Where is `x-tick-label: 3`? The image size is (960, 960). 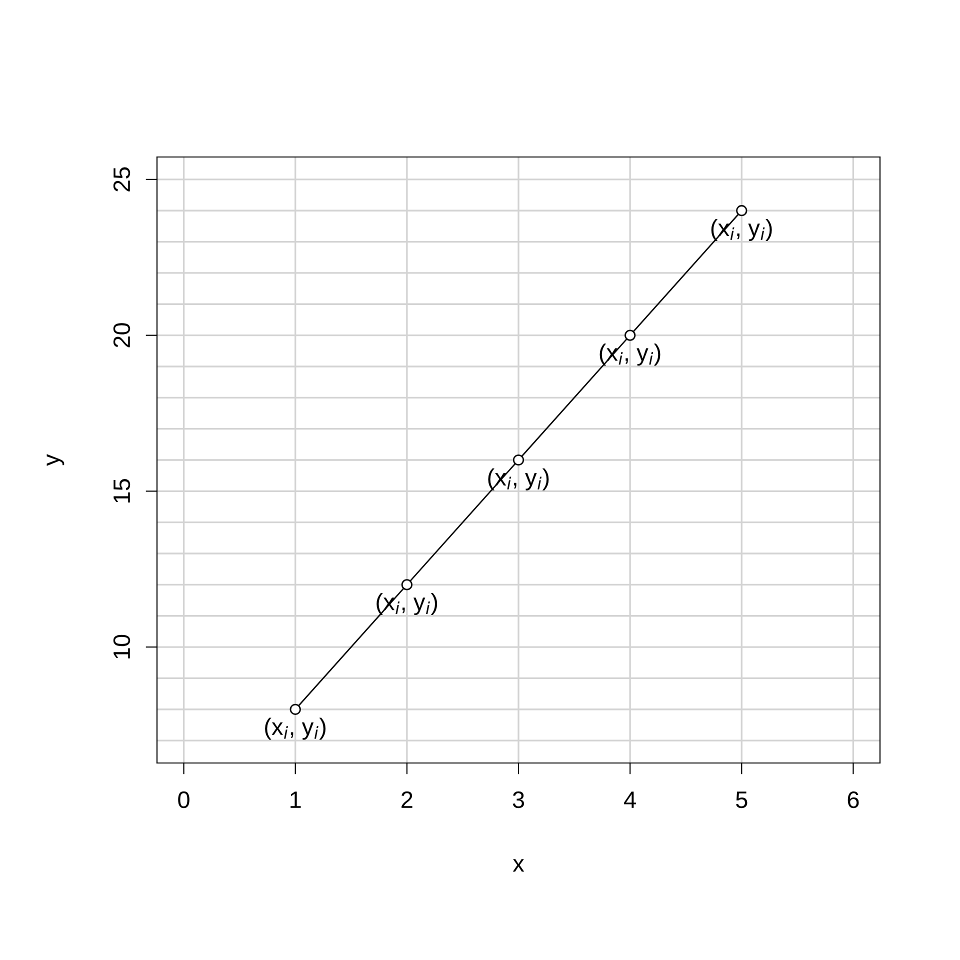
x-tick-label: 3 is located at coordinates (518, 799).